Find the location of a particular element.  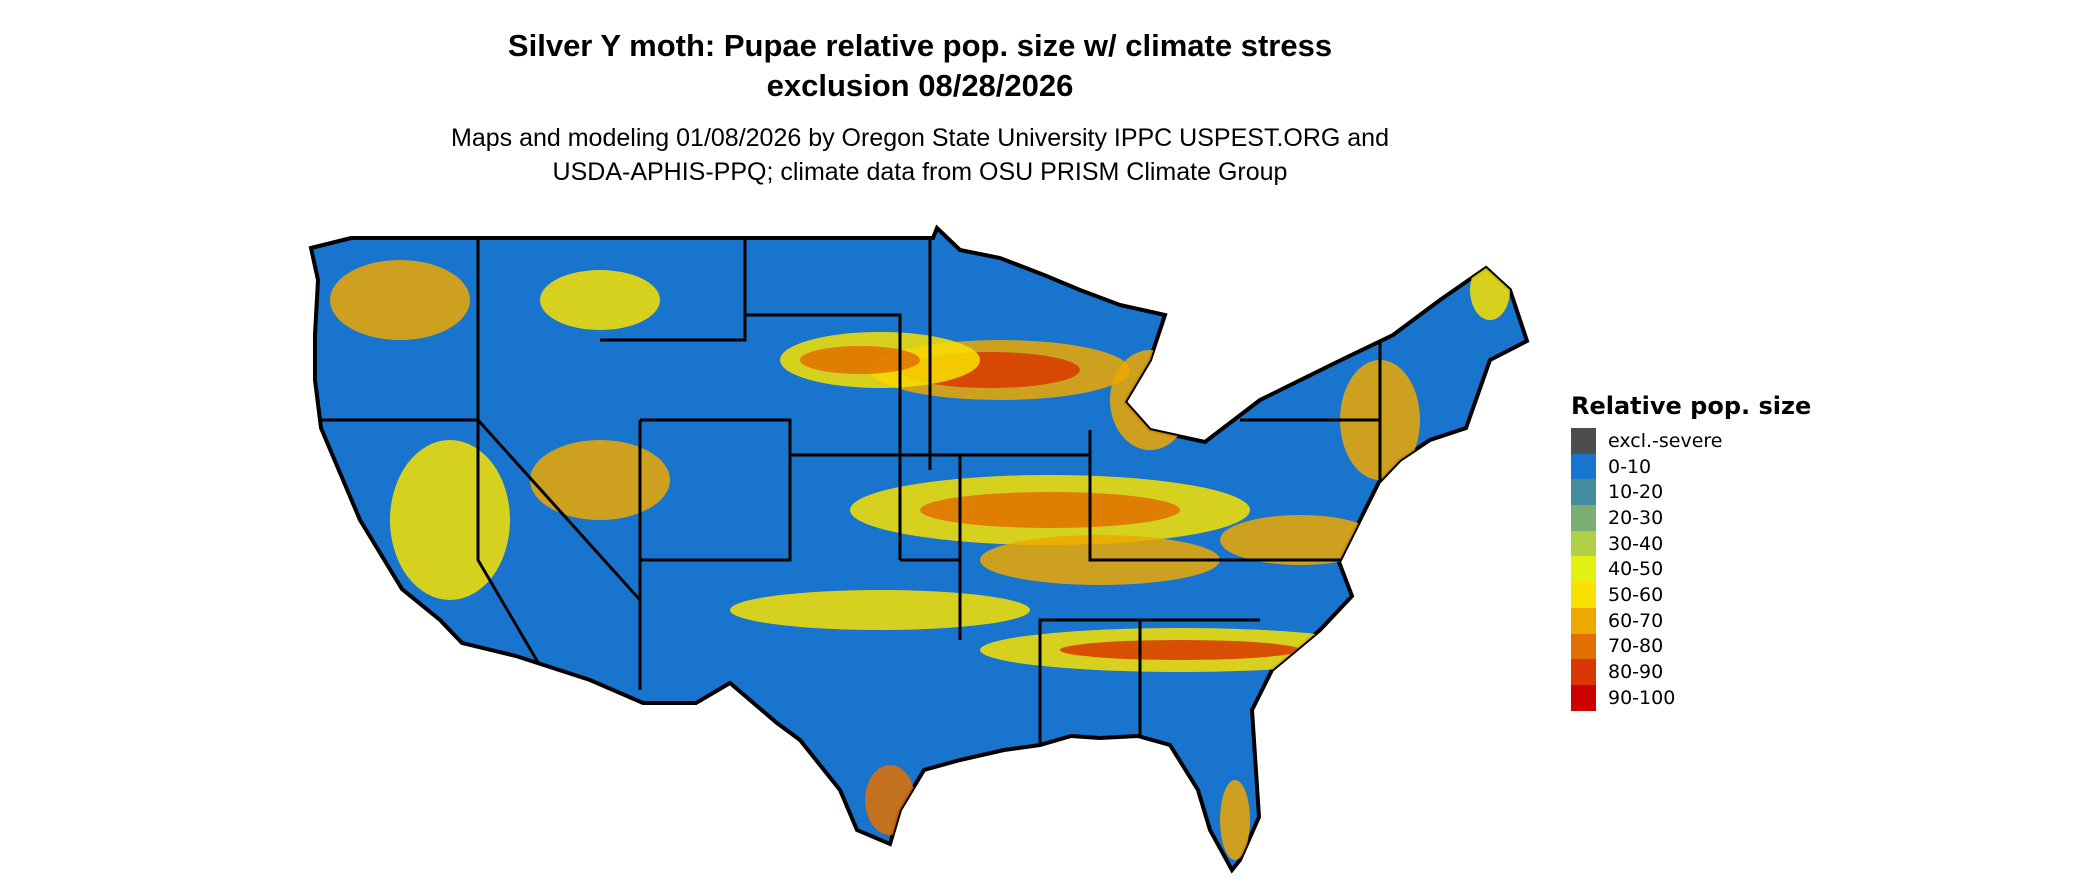

legend-item: 0-10 is located at coordinates (1691, 466).